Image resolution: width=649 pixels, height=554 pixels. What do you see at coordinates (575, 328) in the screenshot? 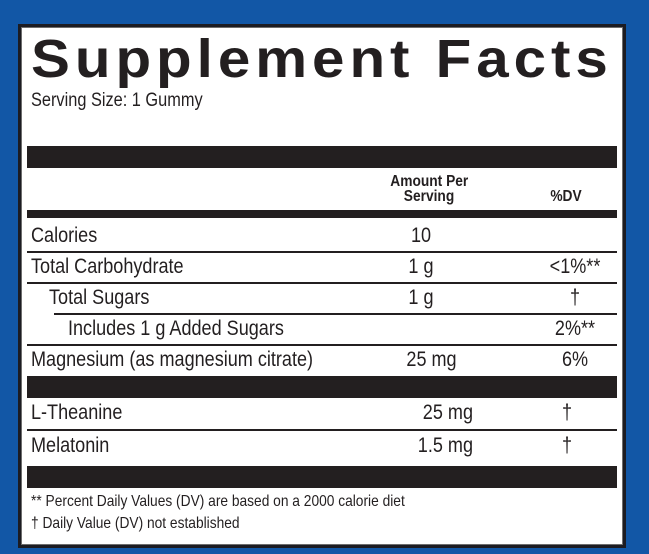
I see `nutrient-dv: 2%**` at bounding box center [575, 328].